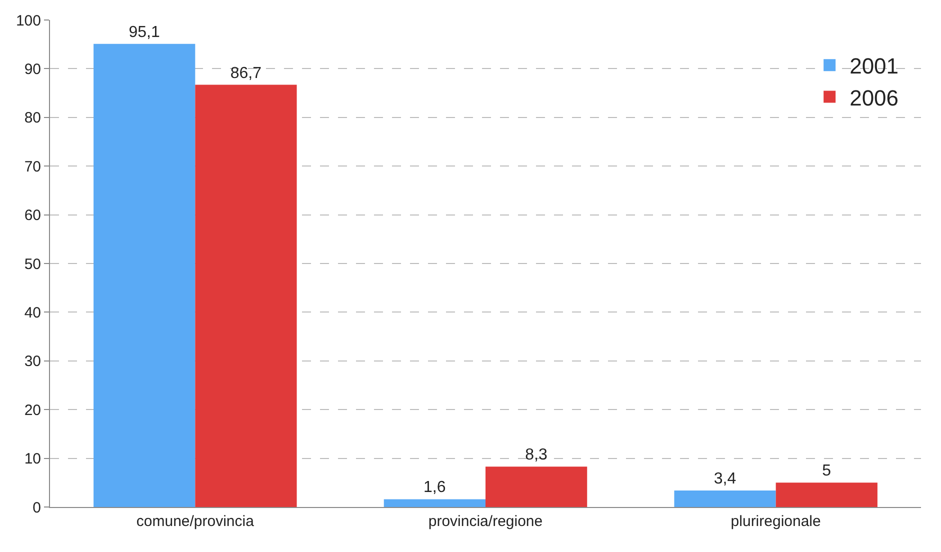 The width and height of the screenshot is (941, 552). I want to click on data-label: 3,4, so click(725, 479).